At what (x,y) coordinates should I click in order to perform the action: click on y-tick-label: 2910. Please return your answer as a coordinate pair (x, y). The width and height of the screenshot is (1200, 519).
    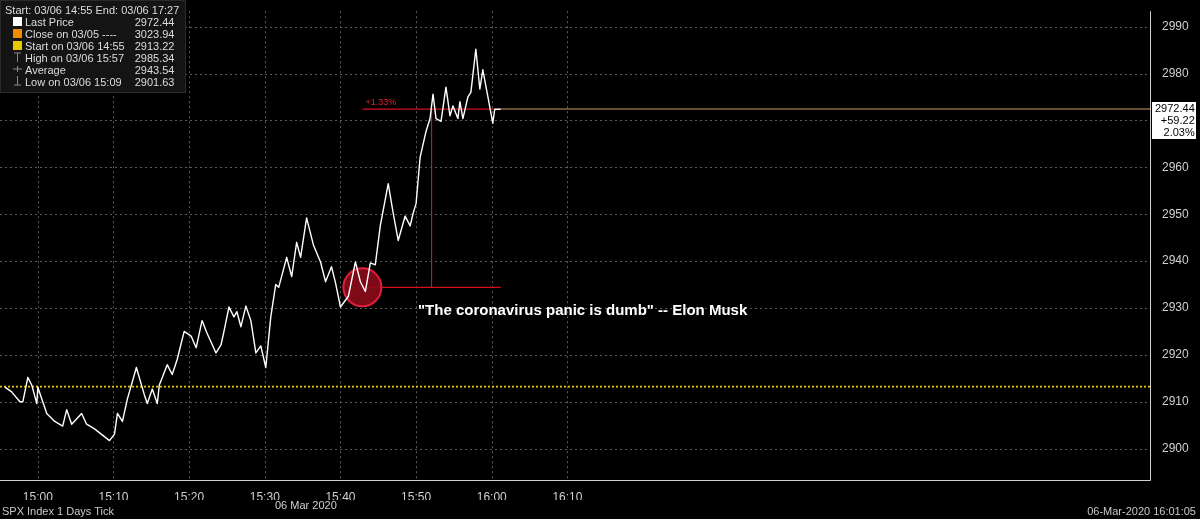
    Looking at the image, I should click on (1176, 401).